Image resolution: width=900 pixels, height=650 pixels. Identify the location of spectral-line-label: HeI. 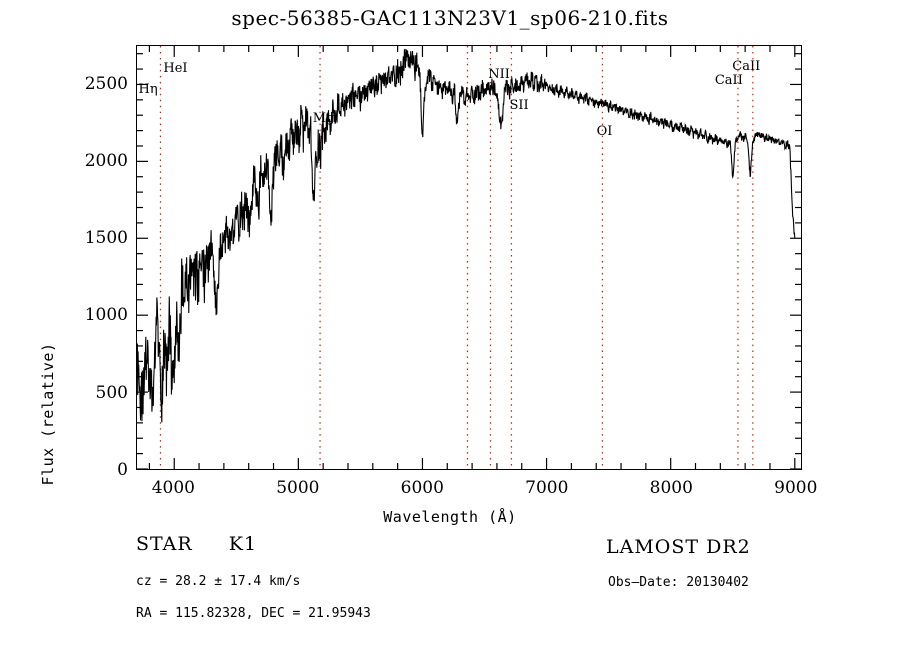
(175, 68).